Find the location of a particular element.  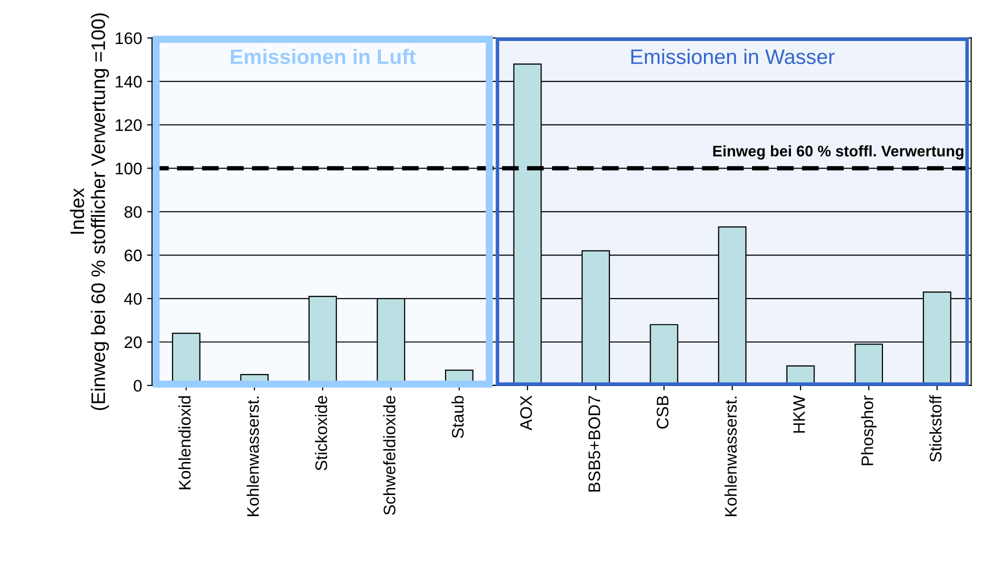

band-label: Emissionen in Luft is located at coordinates (323, 56).